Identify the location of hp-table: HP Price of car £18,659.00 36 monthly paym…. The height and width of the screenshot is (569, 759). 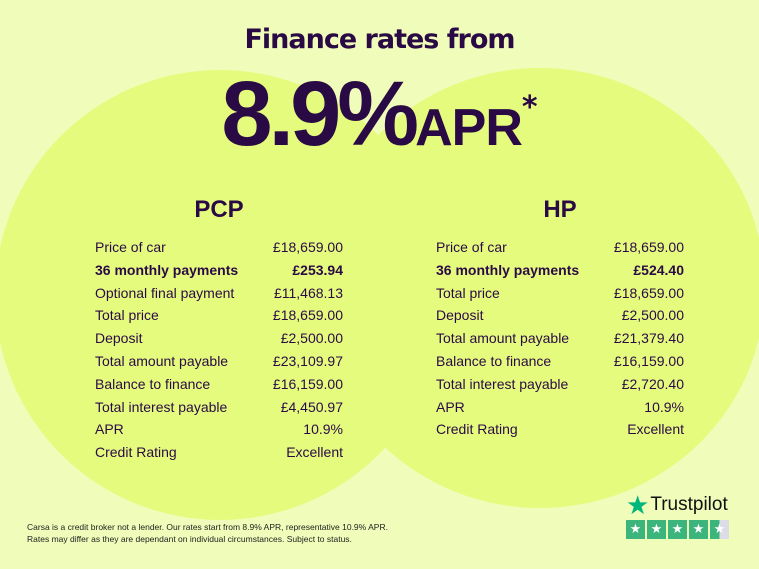
(560, 318).